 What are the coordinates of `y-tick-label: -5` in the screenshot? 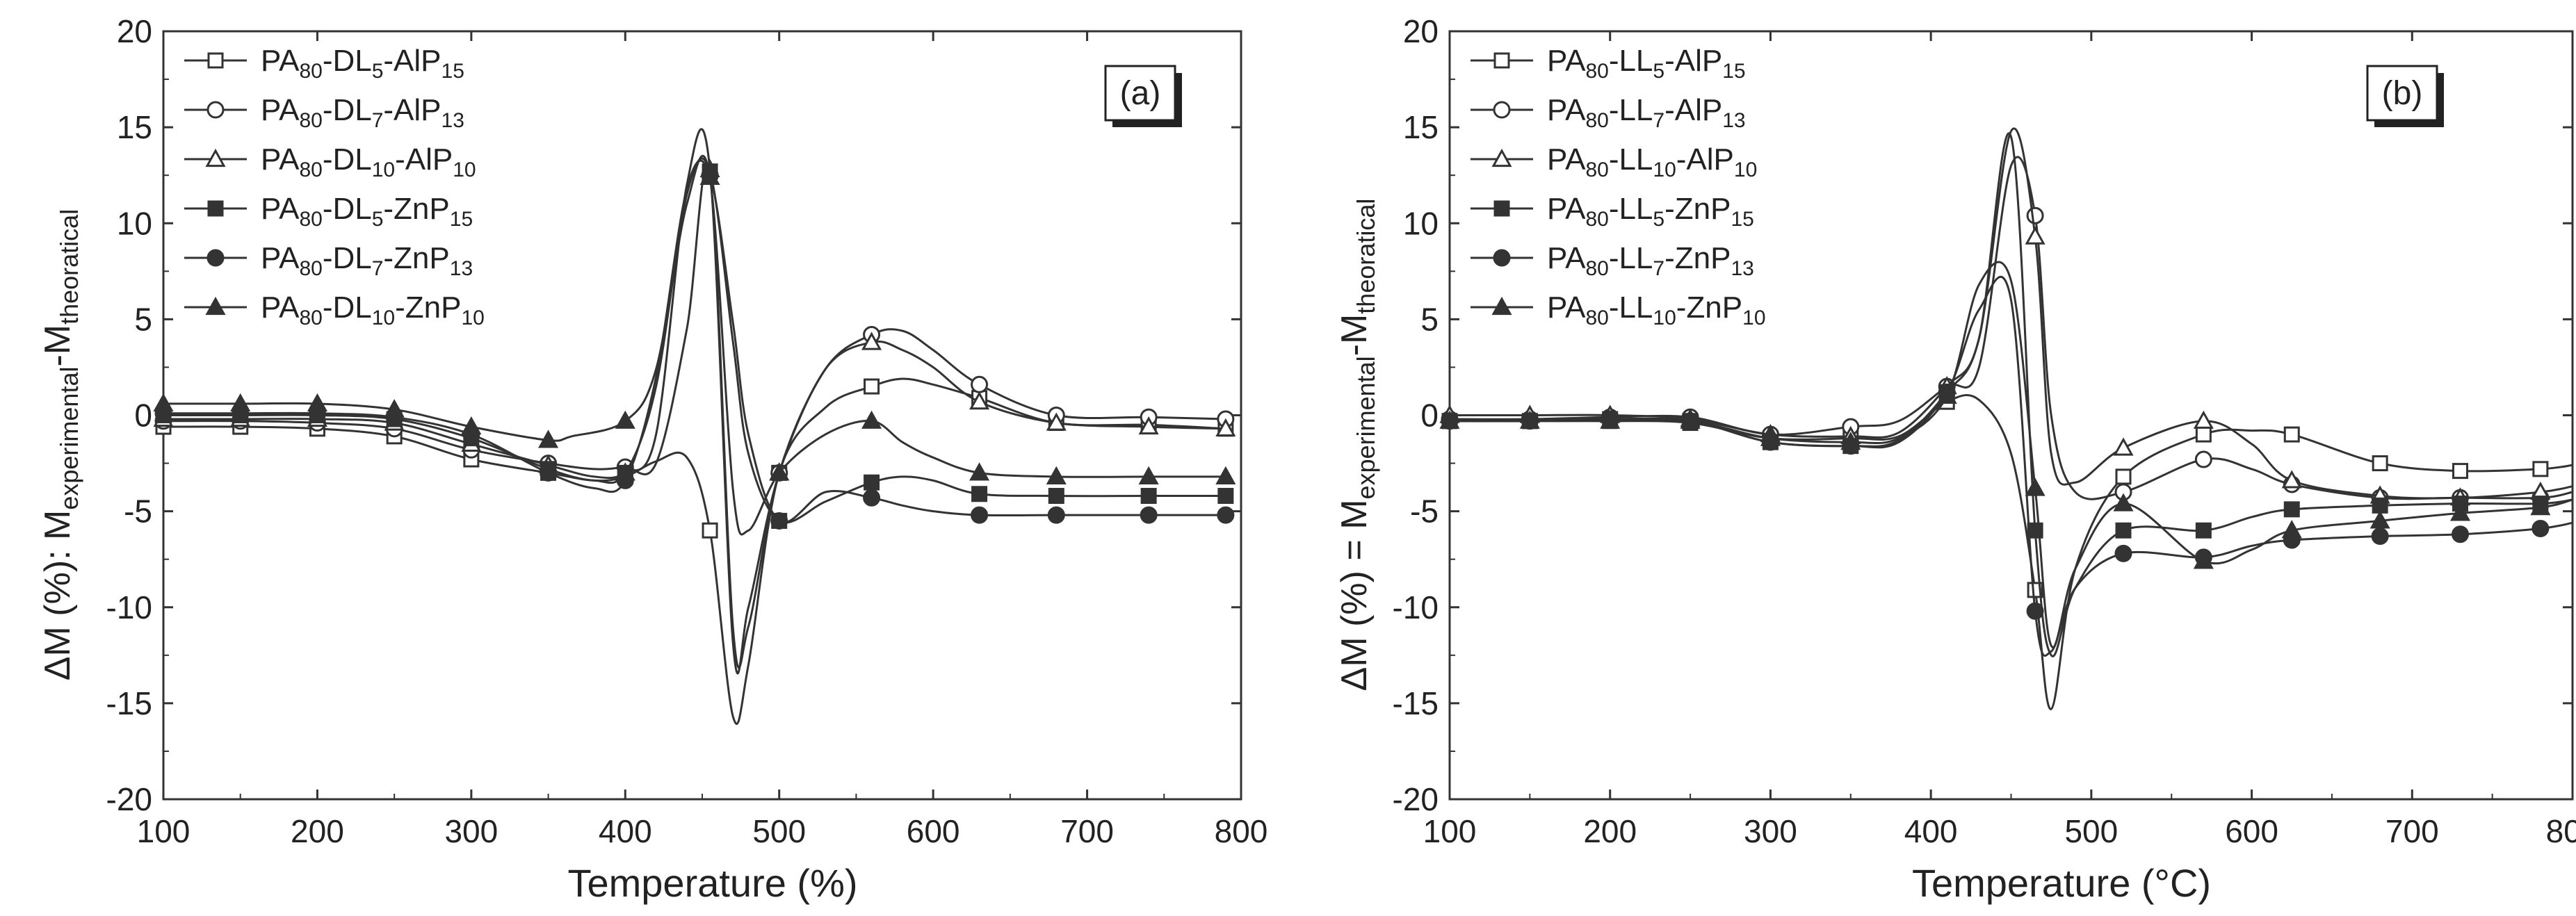 It's located at (138, 512).